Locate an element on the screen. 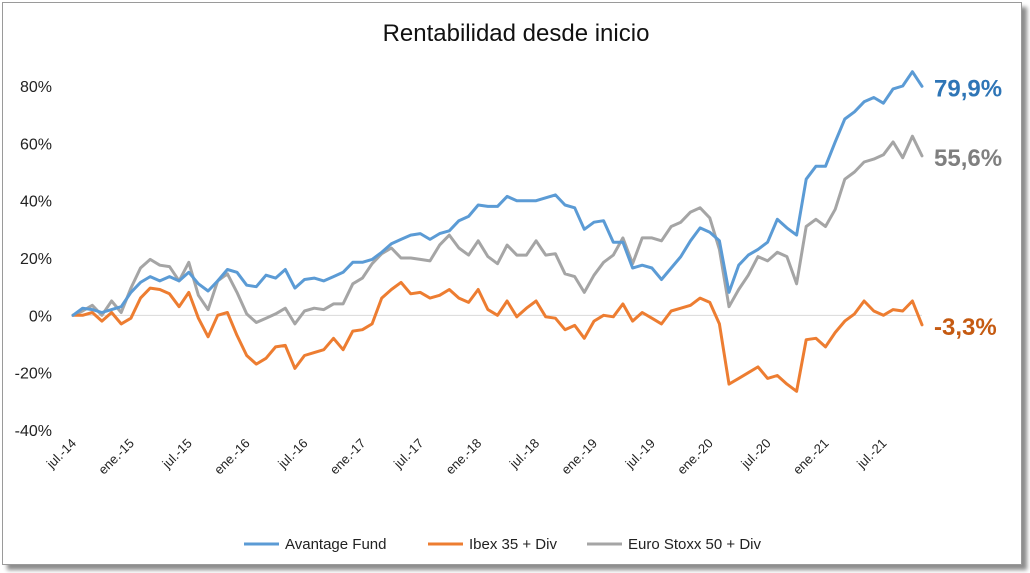  y-tick-label: 60% is located at coordinates (36, 144).